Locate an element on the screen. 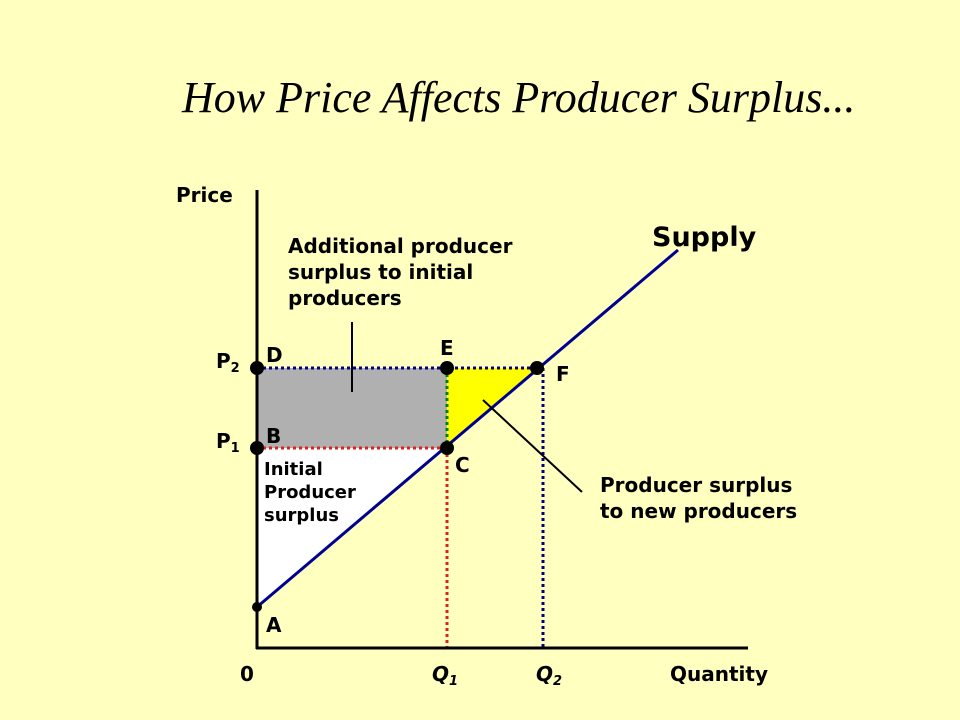  quantity-label: Q1 is located at coordinates (445, 675).